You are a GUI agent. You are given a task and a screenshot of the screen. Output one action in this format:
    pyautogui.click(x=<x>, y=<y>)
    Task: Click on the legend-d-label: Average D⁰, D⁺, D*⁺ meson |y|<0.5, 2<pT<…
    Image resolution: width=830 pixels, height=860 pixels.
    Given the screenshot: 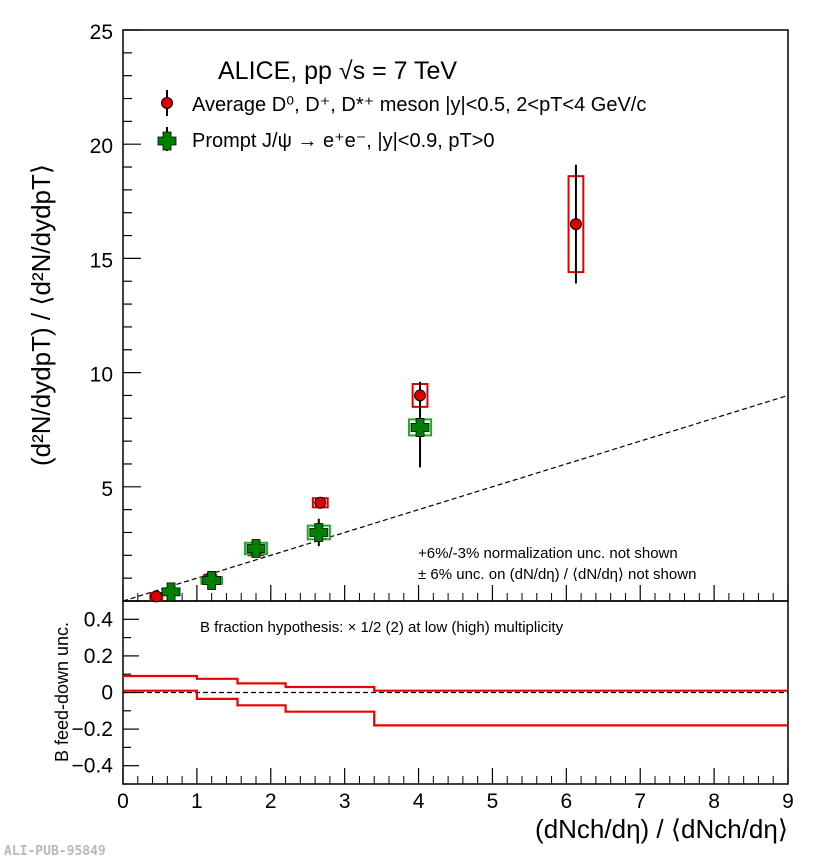 What is the action you would take?
    pyautogui.click(x=419, y=105)
    